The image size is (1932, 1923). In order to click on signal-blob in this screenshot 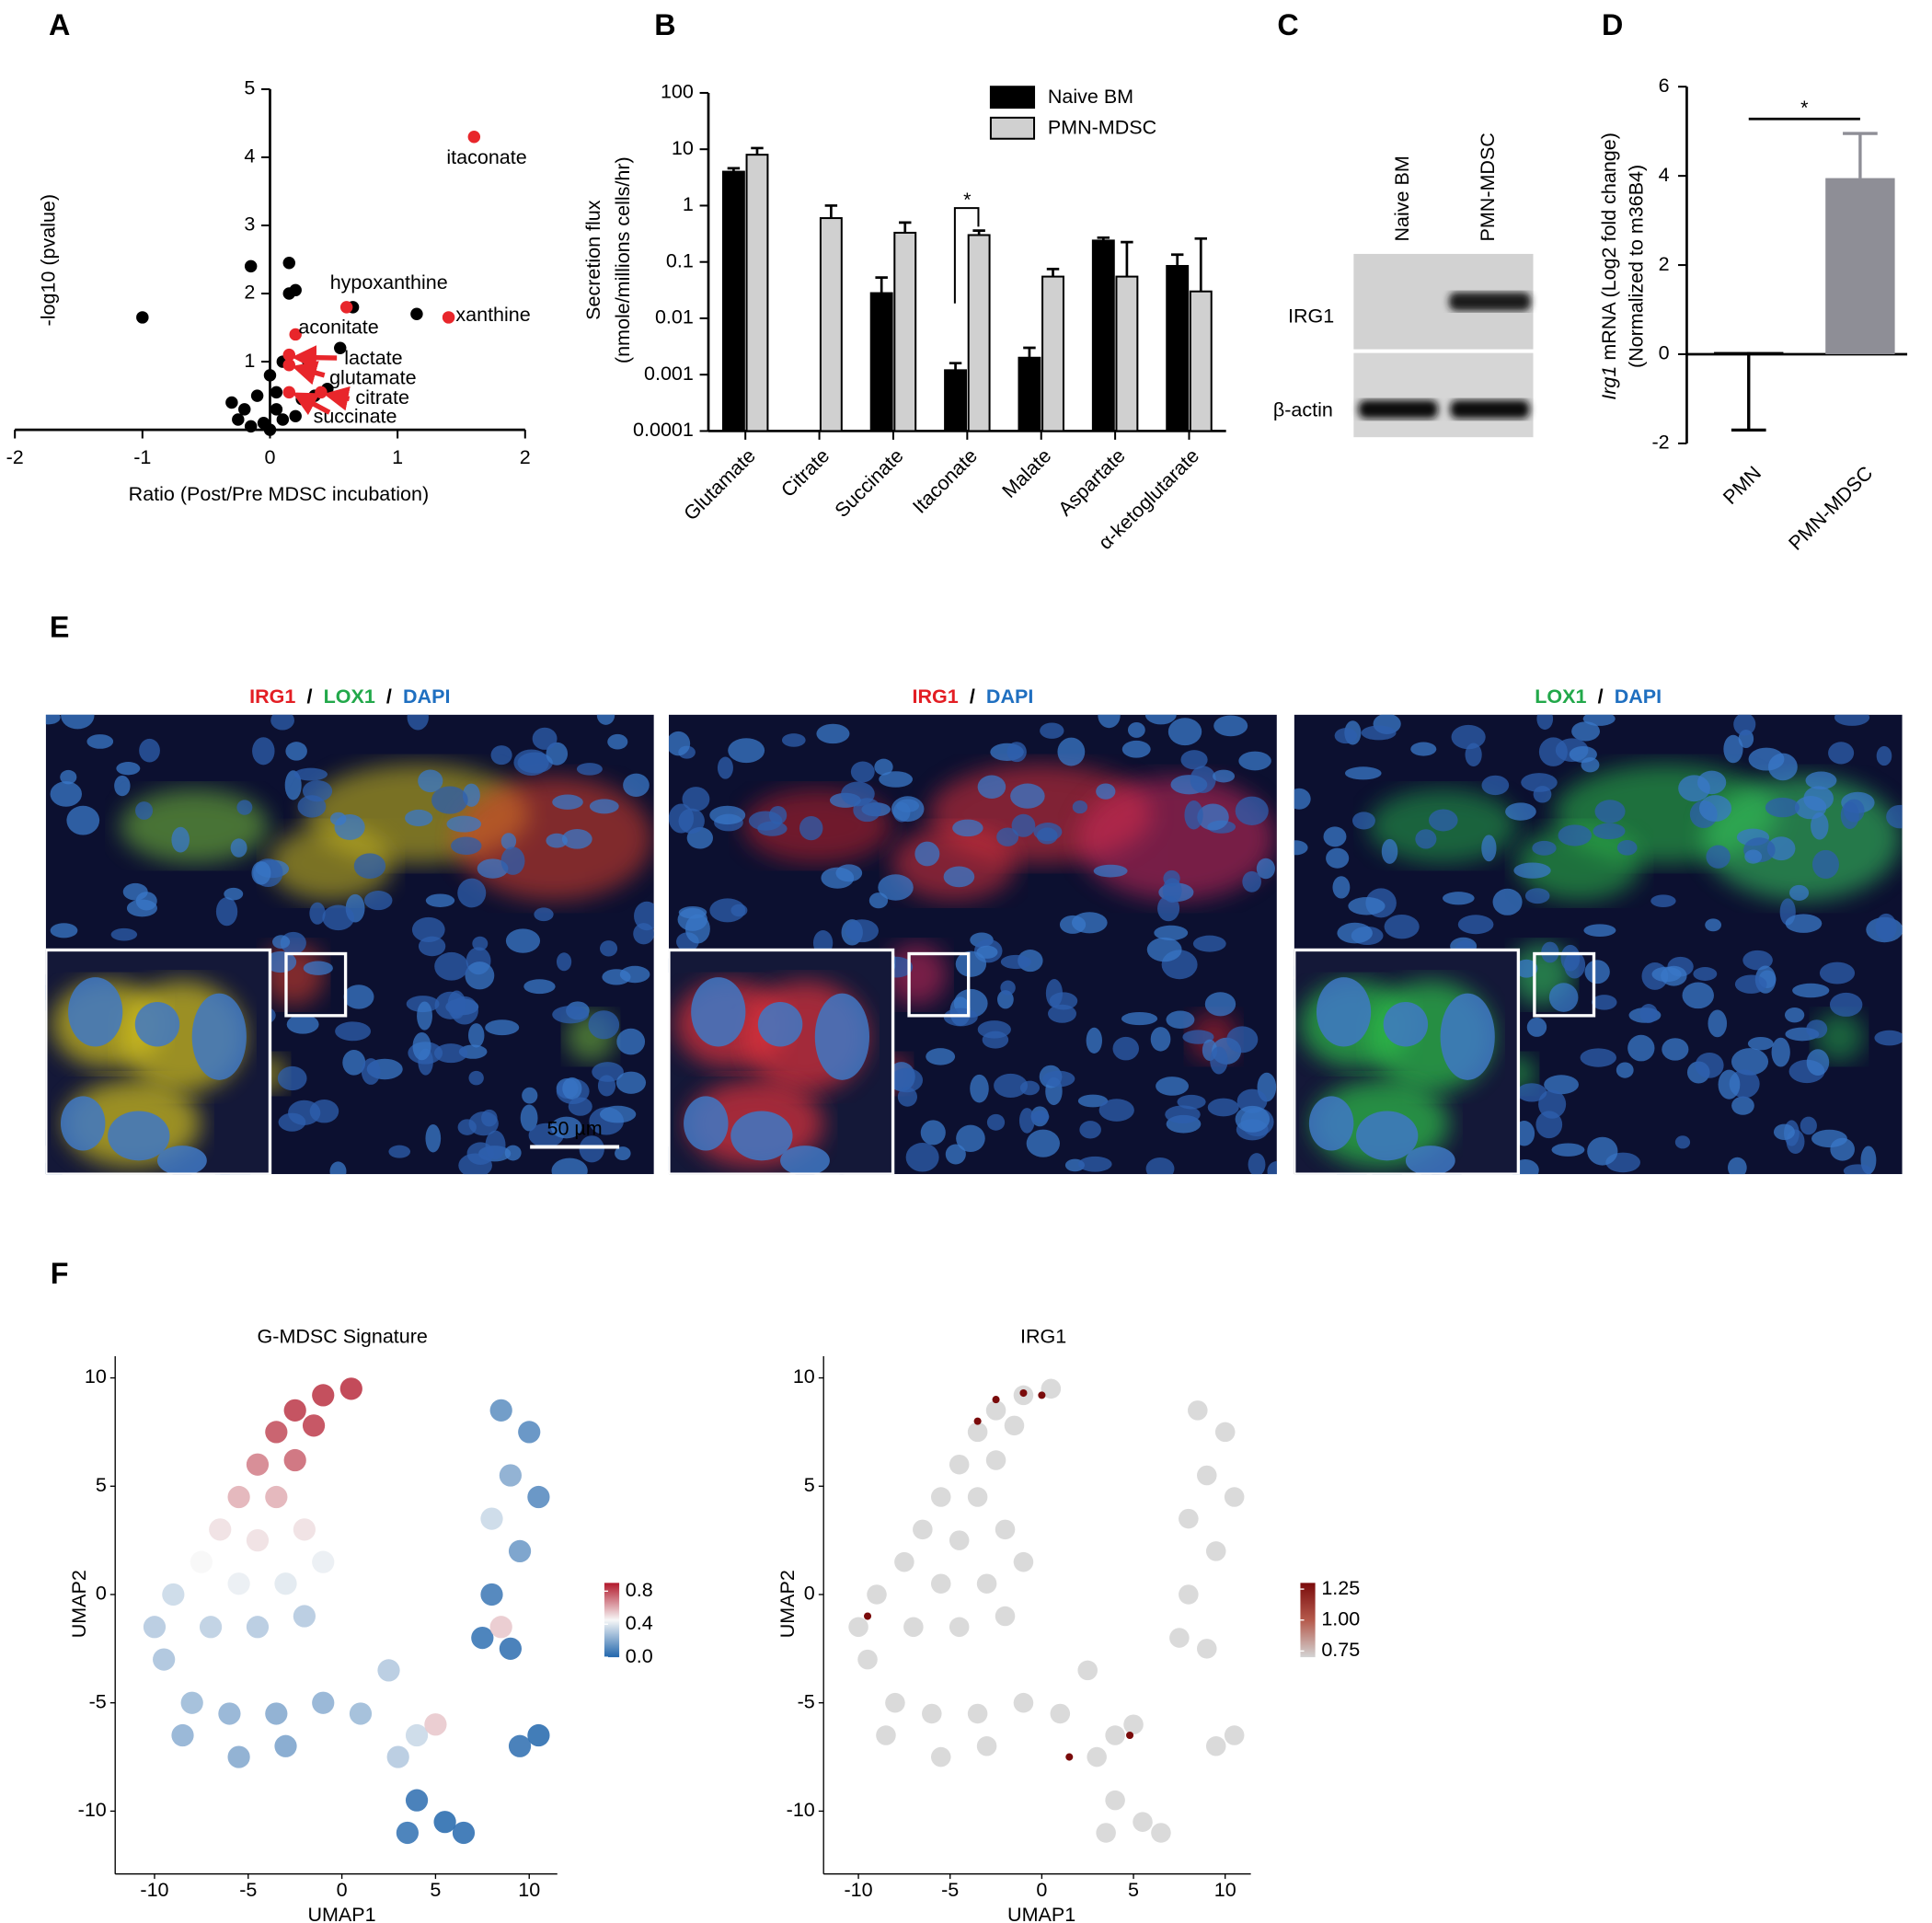, I will do `click(1802, 839)`.